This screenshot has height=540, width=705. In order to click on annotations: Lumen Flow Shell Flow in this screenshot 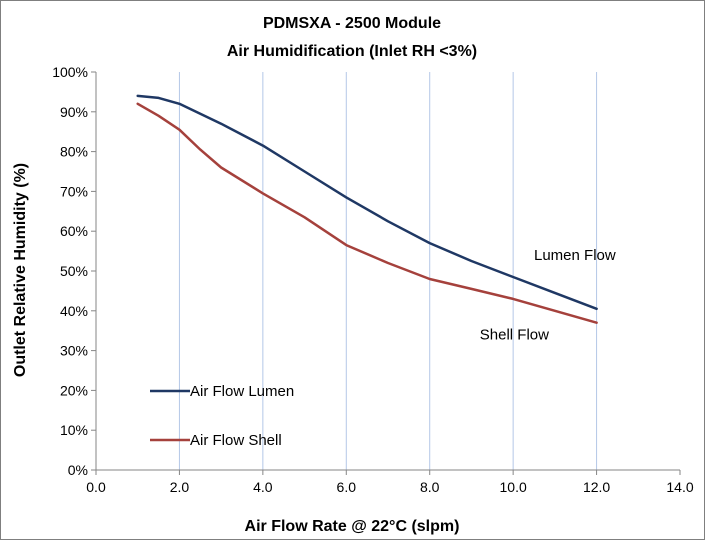, I will do `click(548, 295)`.